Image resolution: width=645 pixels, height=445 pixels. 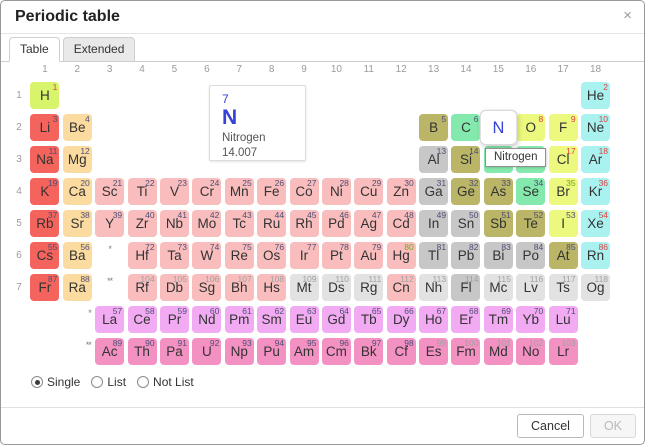 I want to click on element-Ni: 28 Ni, so click(x=336, y=191).